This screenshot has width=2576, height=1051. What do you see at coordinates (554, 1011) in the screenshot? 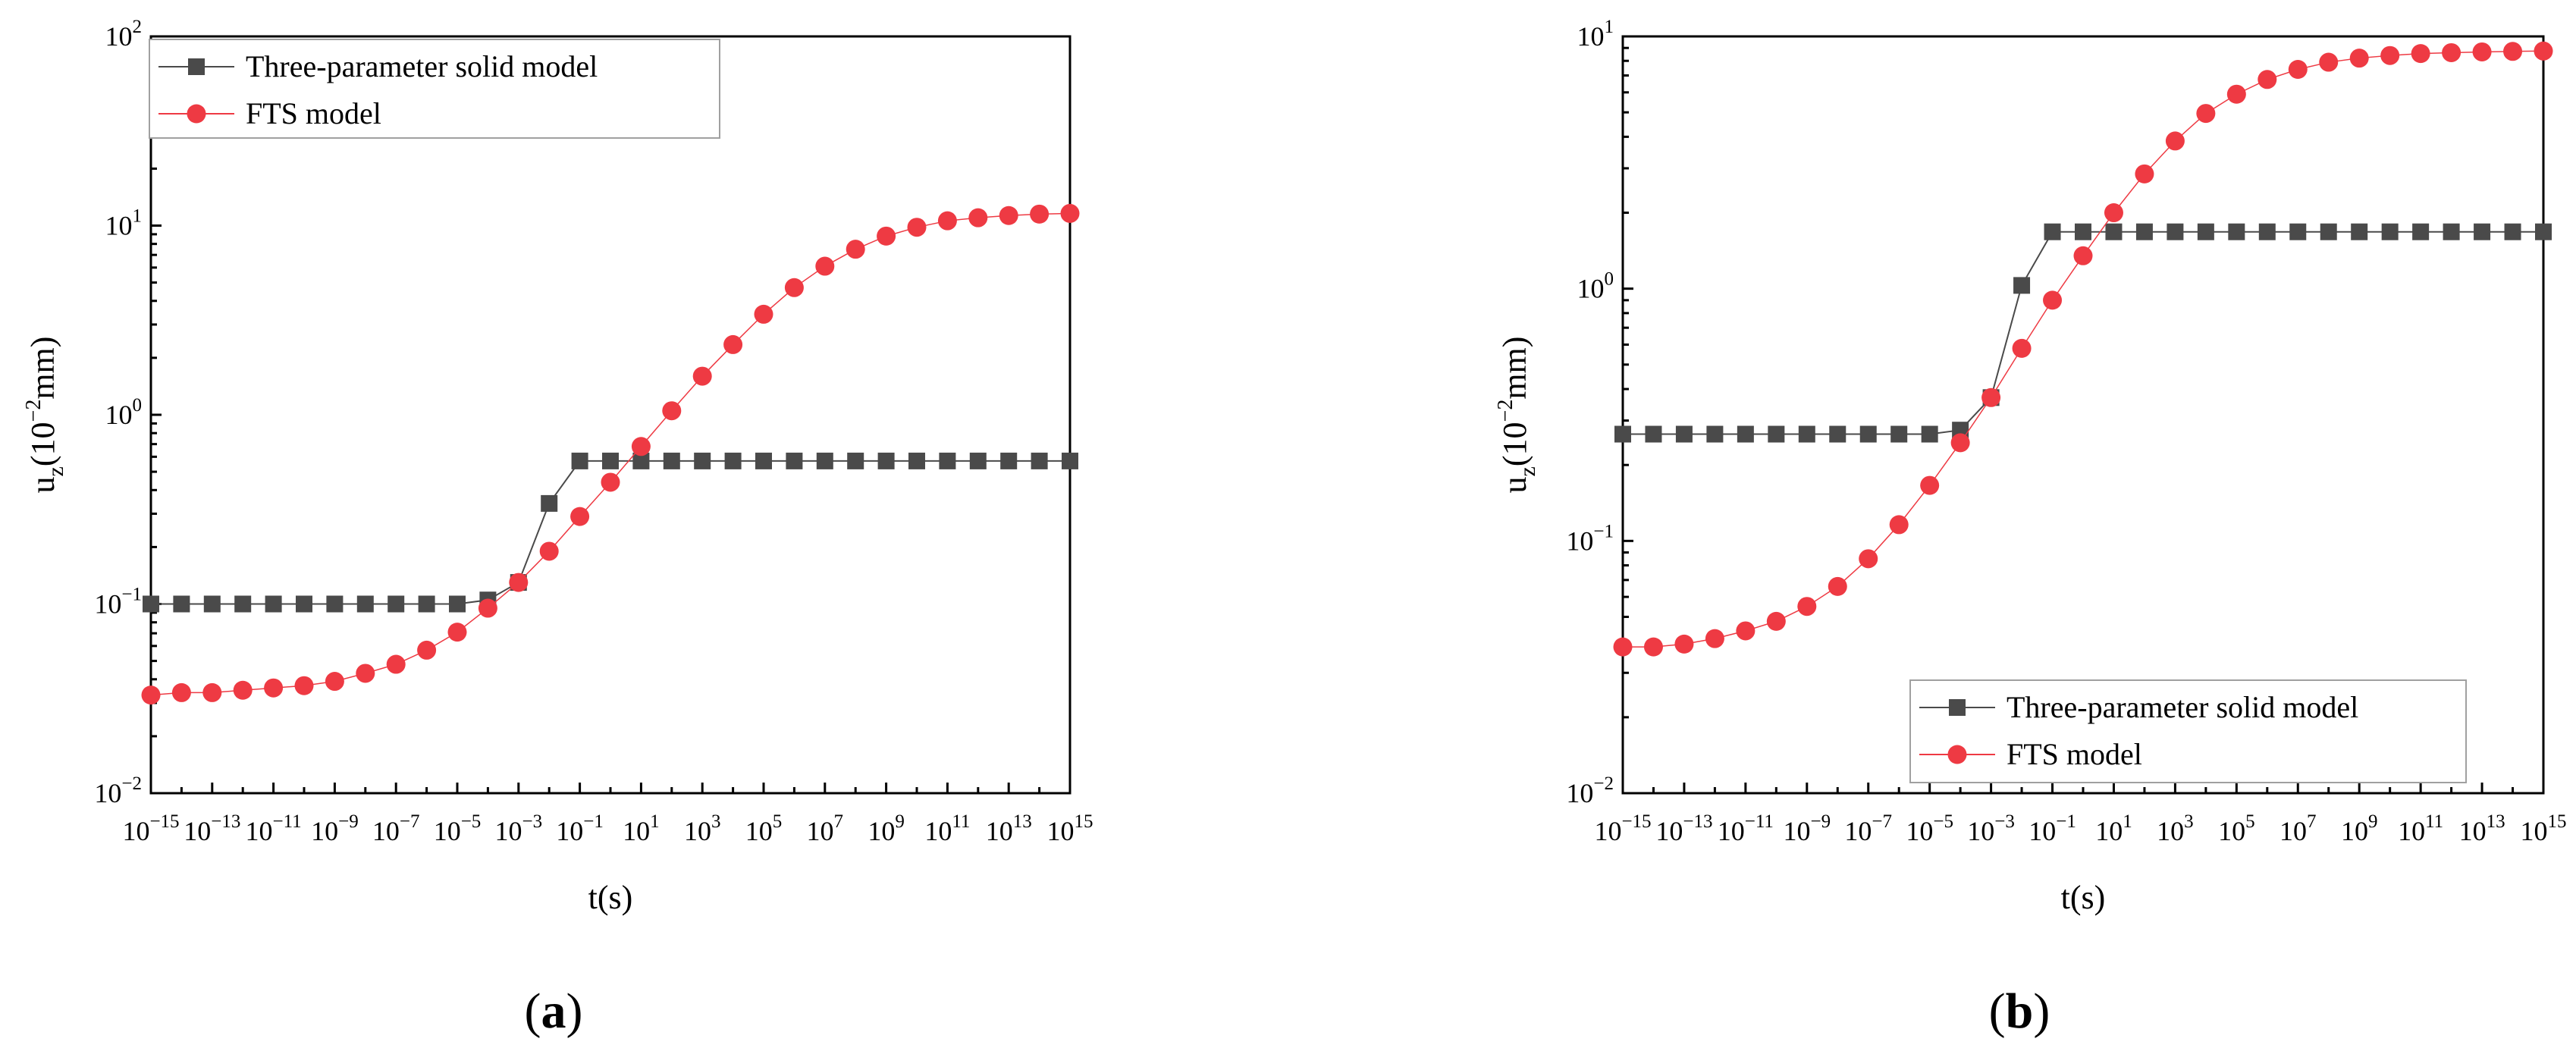
I see `panel-label: (a)` at bounding box center [554, 1011].